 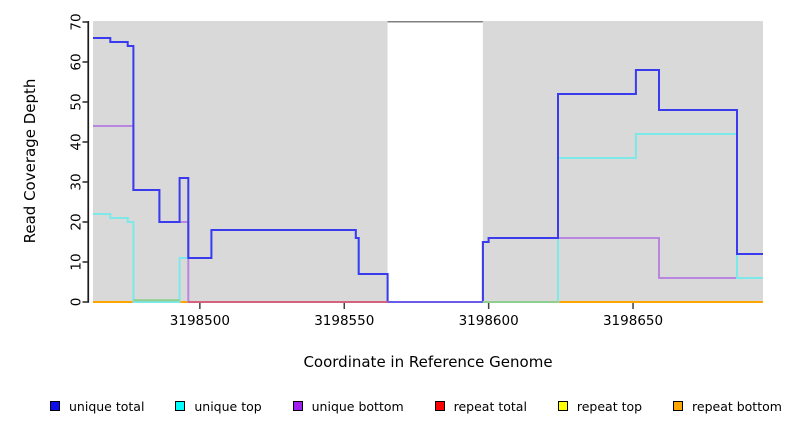 I want to click on y-tick-label: 30, so click(x=77, y=181).